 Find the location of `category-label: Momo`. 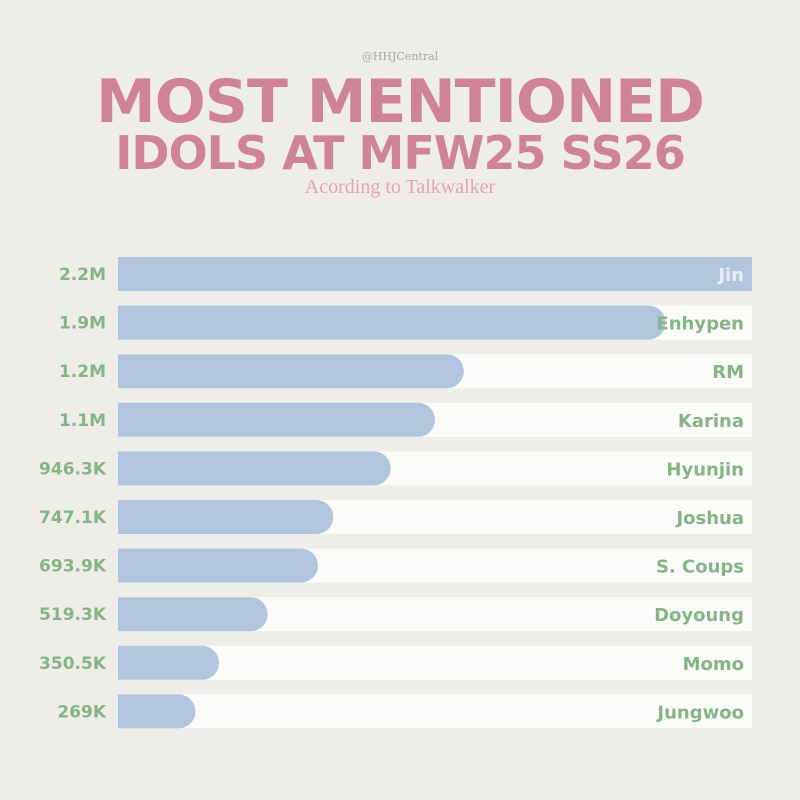

category-label: Momo is located at coordinates (713, 664).